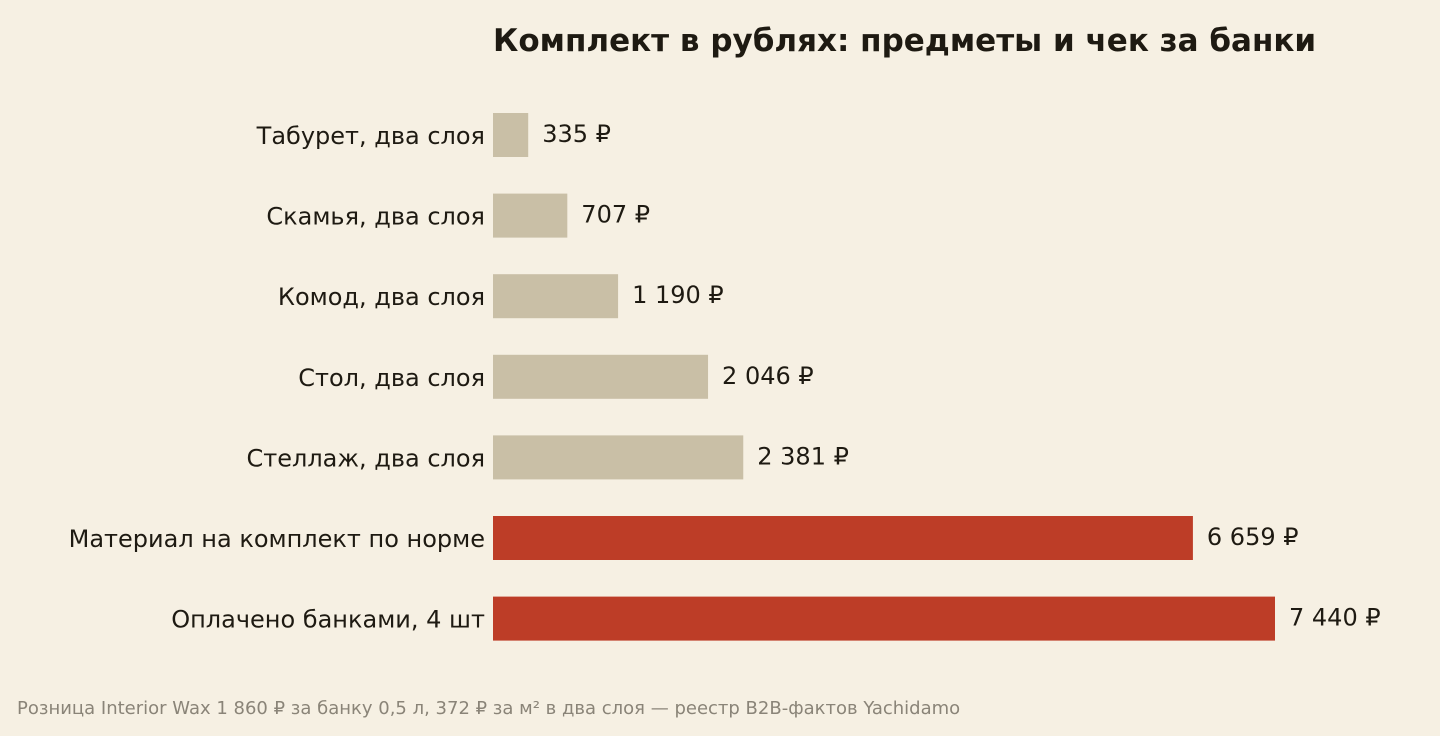 Image resolution: width=1440 pixels, height=736 pixels. I want to click on value-label: 1 190 ₽, so click(678, 295).